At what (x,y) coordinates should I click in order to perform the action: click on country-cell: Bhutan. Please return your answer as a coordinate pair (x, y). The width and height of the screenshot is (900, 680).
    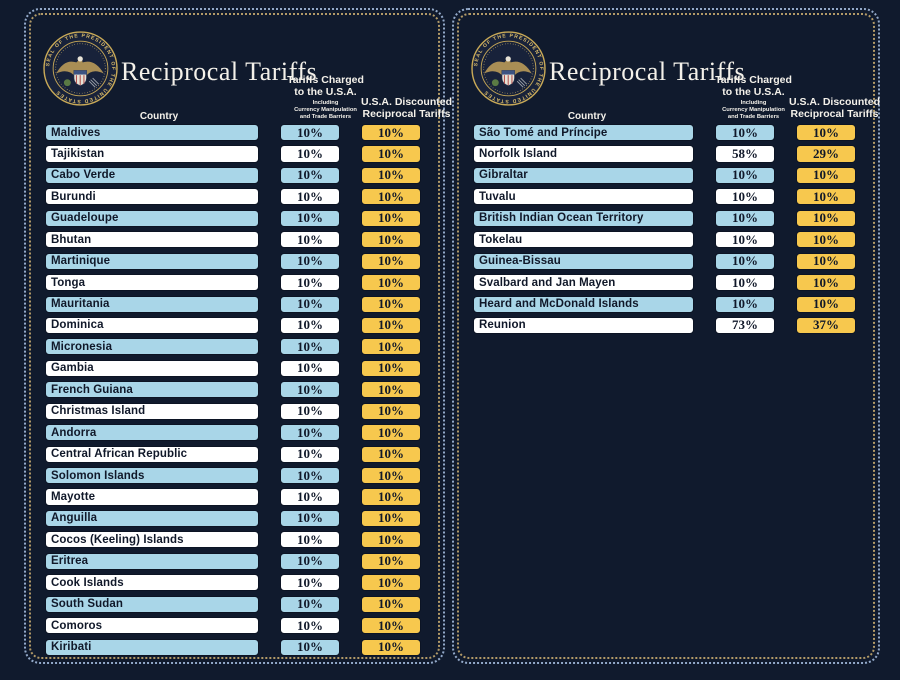
    Looking at the image, I should click on (152, 240).